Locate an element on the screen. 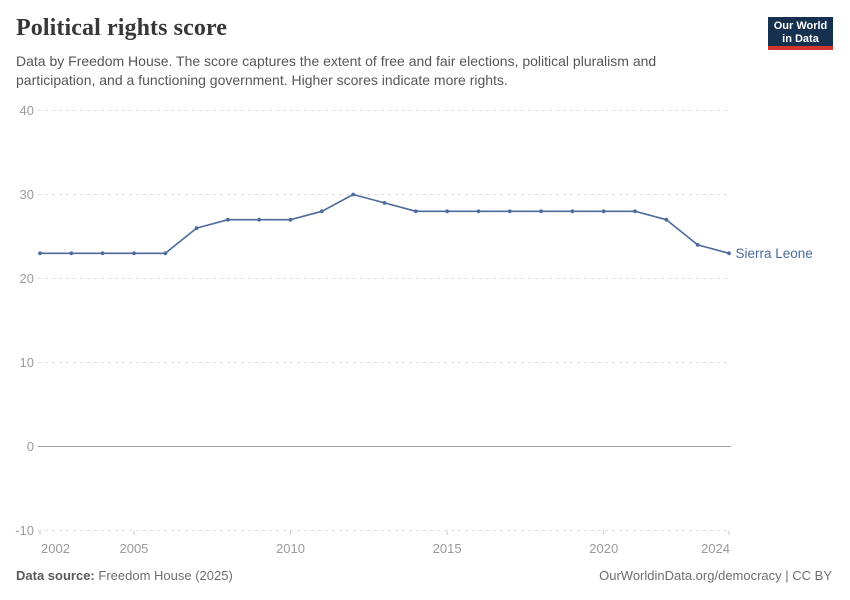 The height and width of the screenshot is (600, 850). data-point-2004 is located at coordinates (102, 253).